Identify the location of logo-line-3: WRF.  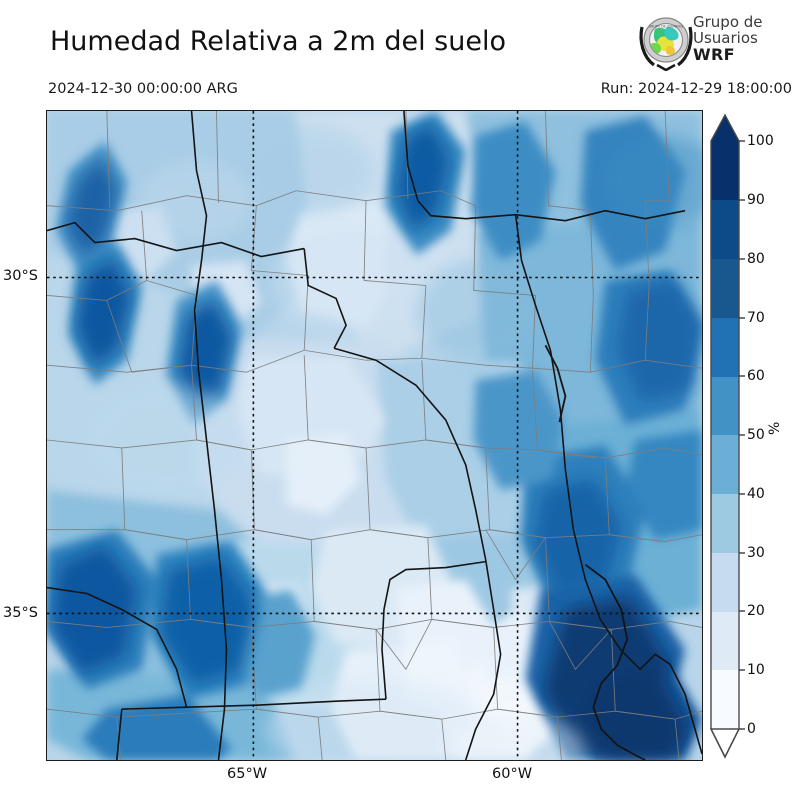
(714, 55).